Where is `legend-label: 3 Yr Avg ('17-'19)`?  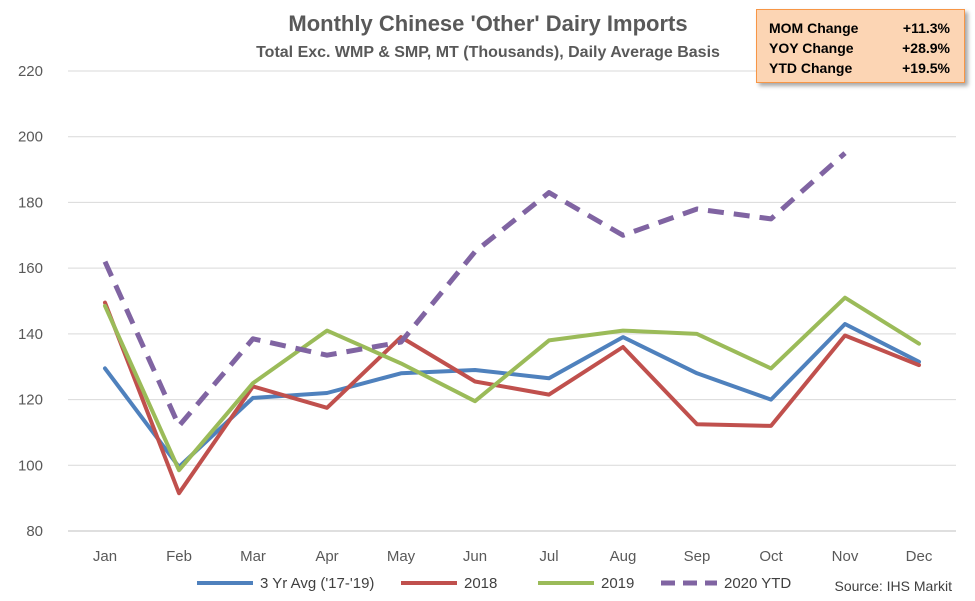
legend-label: 3 Yr Avg ('17-'19) is located at coordinates (317, 583).